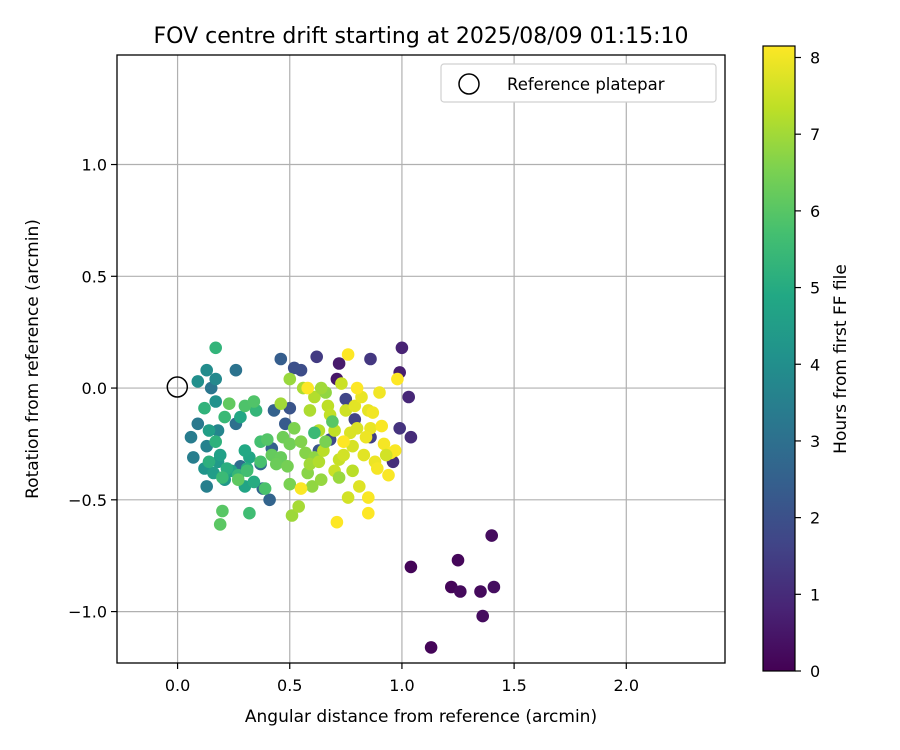 Image resolution: width=900 pixels, height=750 pixels. I want to click on colorbar-tick-label: 1, so click(815, 594).